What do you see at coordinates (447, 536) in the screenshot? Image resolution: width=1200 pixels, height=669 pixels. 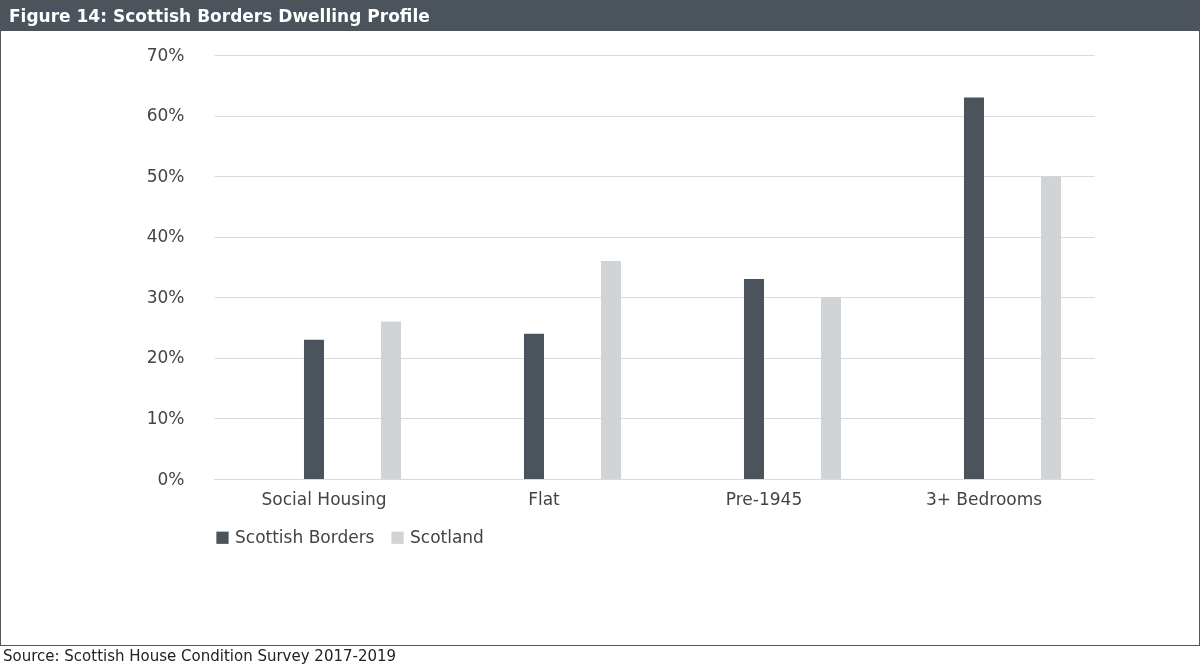 I see `legend-label: Scotland` at bounding box center [447, 536].